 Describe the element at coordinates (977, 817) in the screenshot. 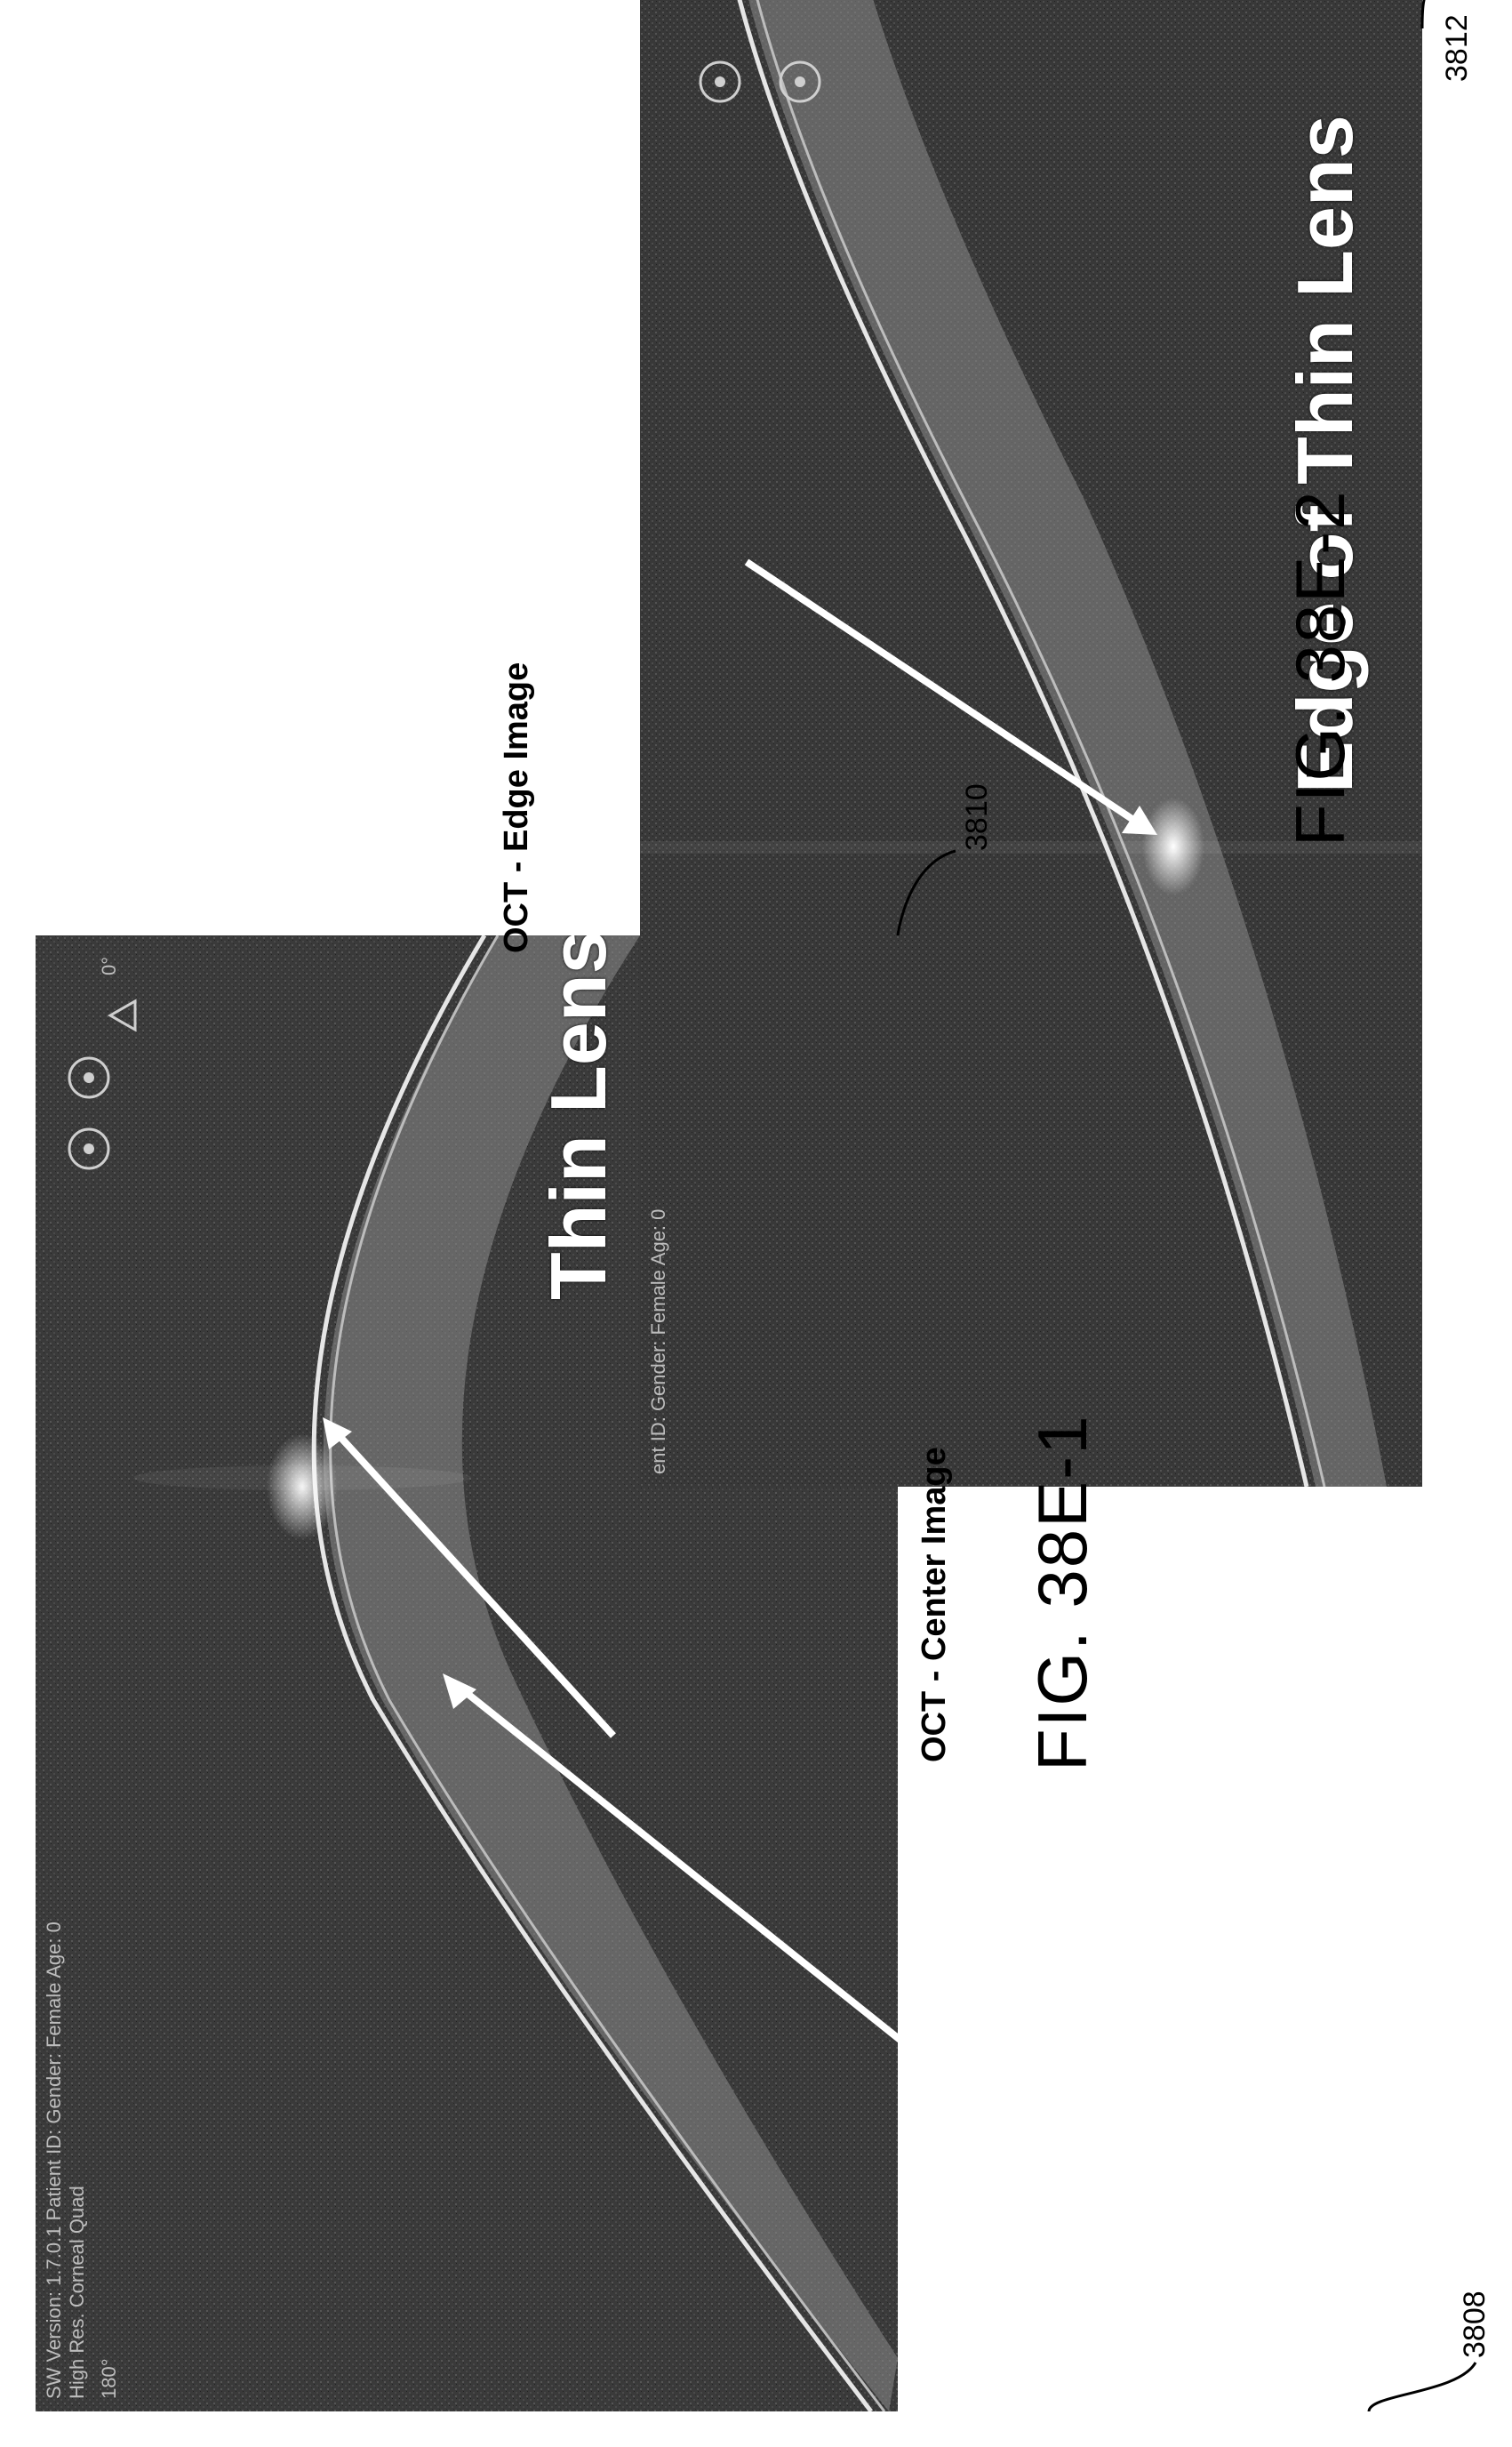

I see `ref-3810: 3810` at that location.